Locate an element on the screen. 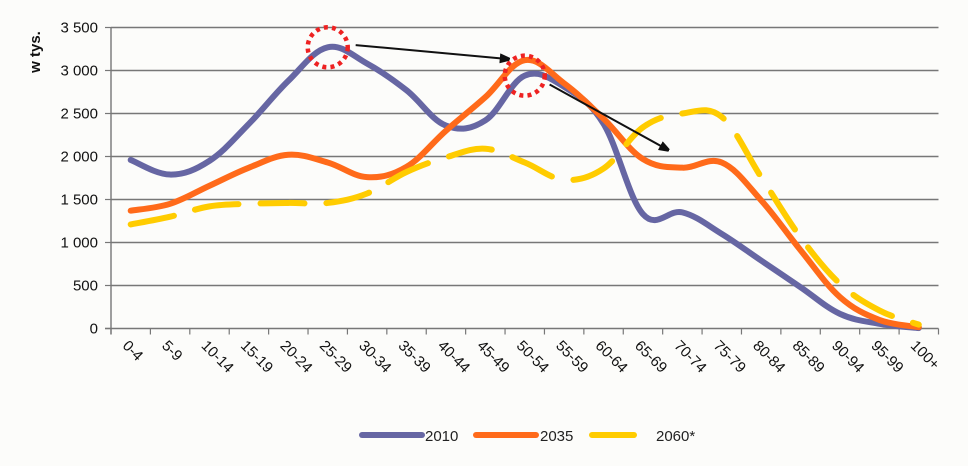 The height and width of the screenshot is (466, 968). legend-label: 2010 is located at coordinates (441, 436).